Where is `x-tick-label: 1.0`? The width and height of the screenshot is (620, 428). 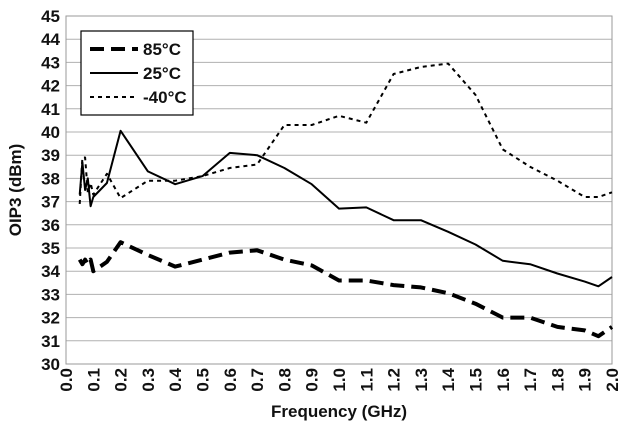 x-tick-label: 1.0 is located at coordinates (339, 380).